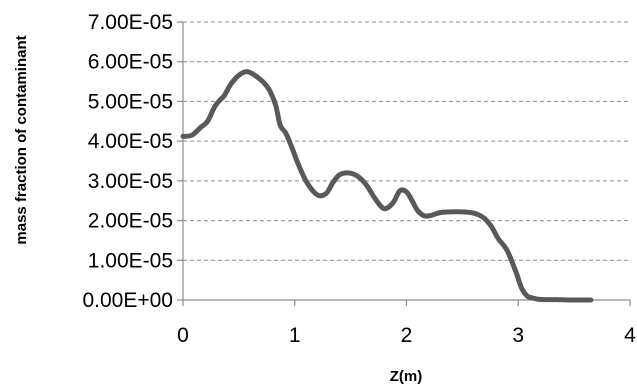 The image size is (637, 387). I want to click on x-axis-title: Z(m), so click(406, 376).